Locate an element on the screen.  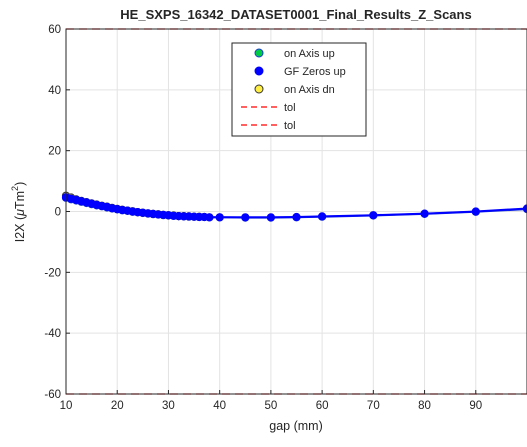
x-tick-label: 60 is located at coordinates (322, 406).